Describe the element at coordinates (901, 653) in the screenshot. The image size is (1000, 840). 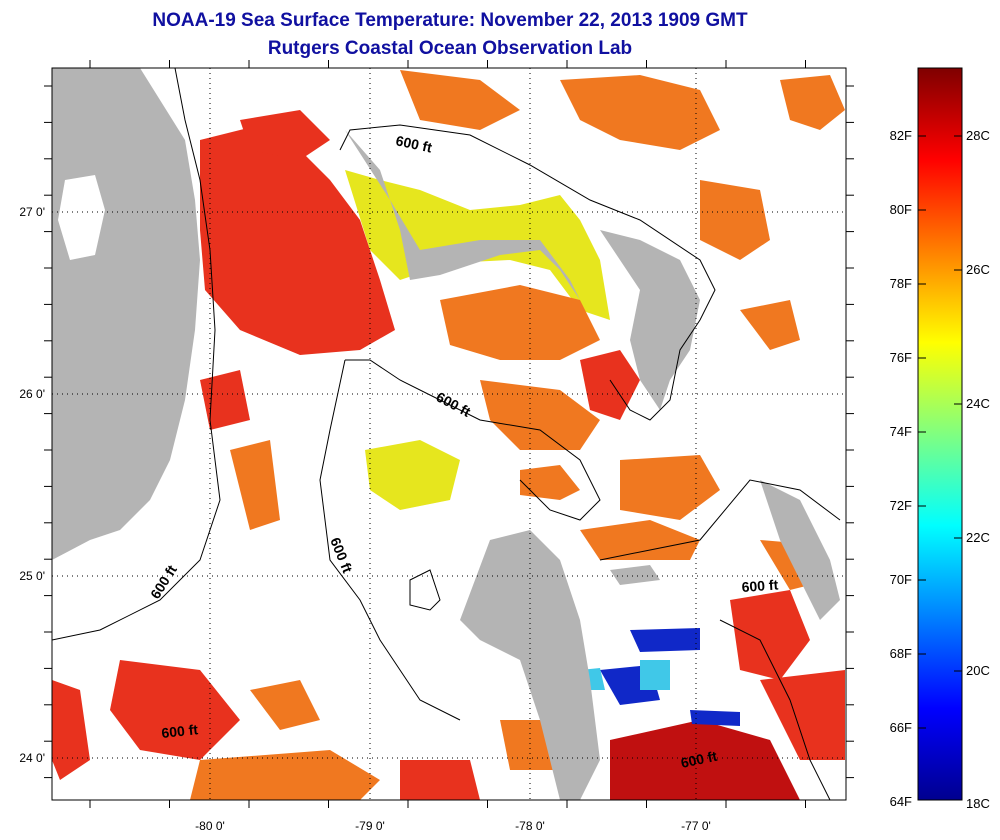
I see `cb-f-label: 68F` at that location.